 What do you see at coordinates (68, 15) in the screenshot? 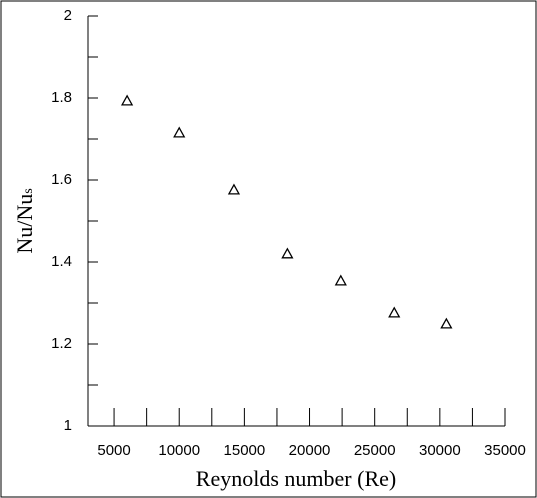
I see `y-tick-label: 2` at bounding box center [68, 15].